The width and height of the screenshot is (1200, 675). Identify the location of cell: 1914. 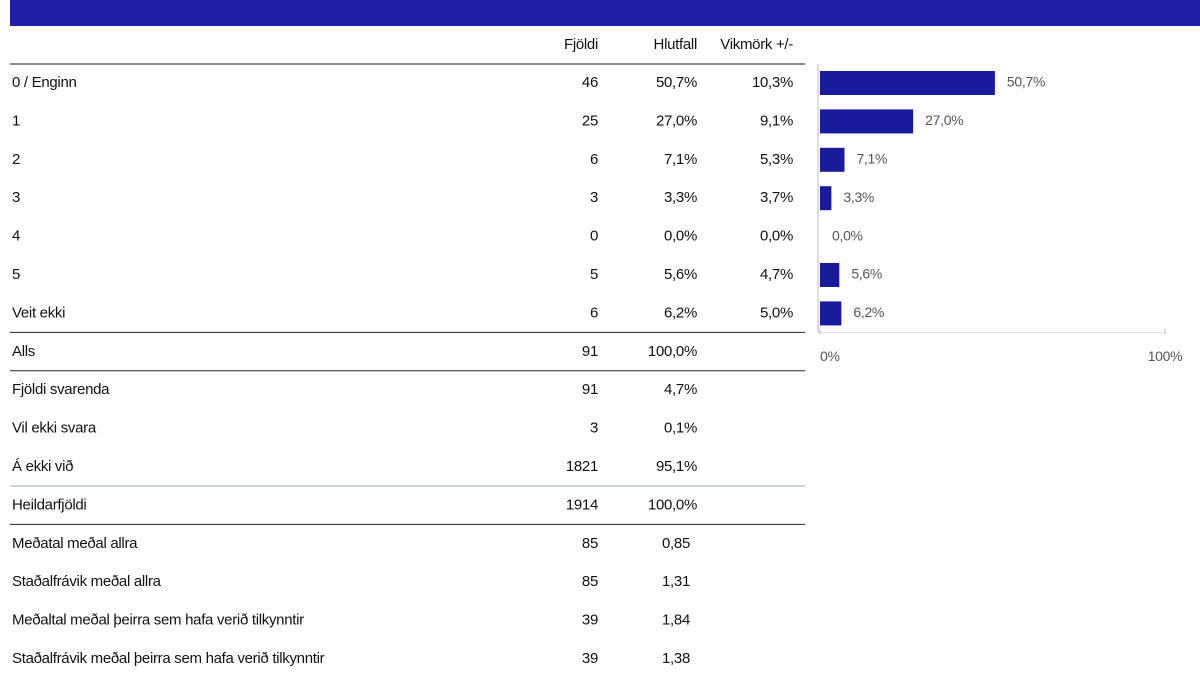
(582, 504).